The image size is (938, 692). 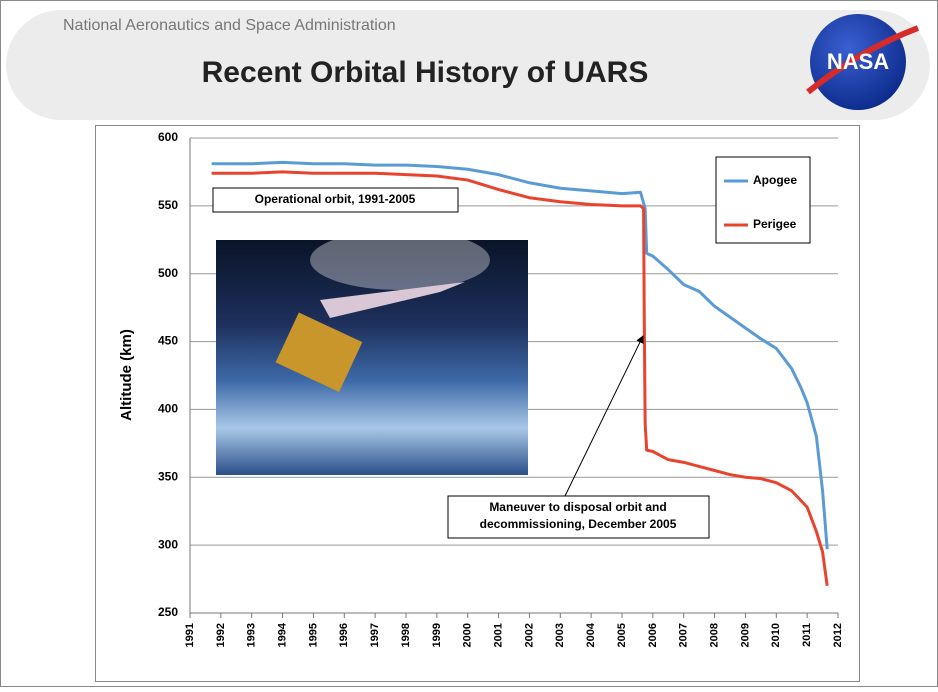 What do you see at coordinates (763, 200) in the screenshot?
I see `legend-box` at bounding box center [763, 200].